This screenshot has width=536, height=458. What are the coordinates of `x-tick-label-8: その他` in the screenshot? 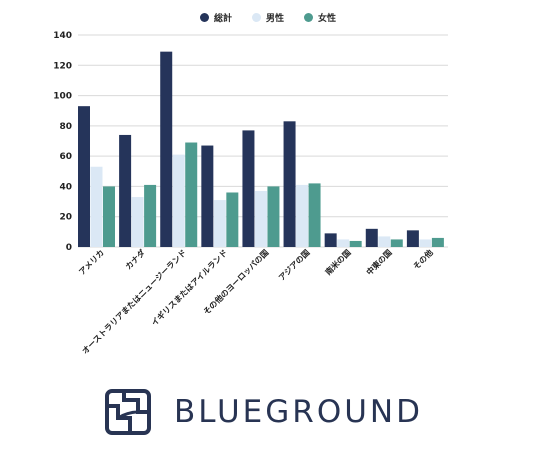 It's located at (423, 259).